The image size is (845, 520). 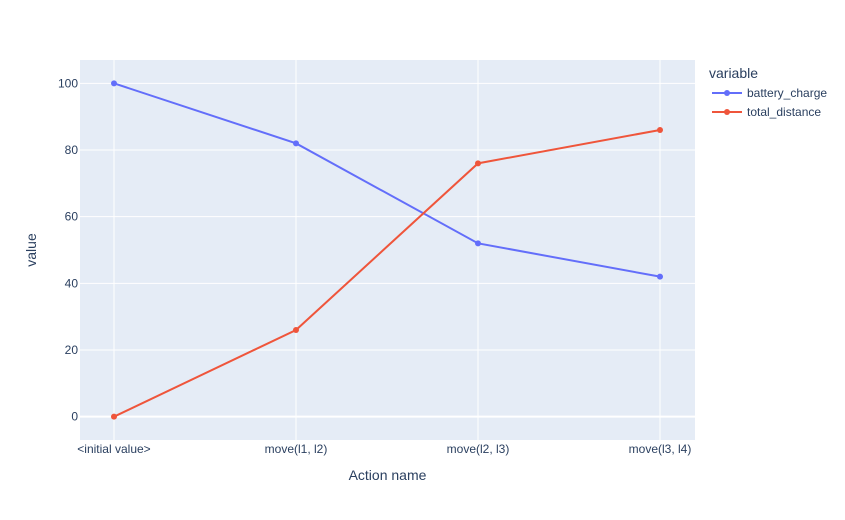 What do you see at coordinates (72, 217) in the screenshot?
I see `y-tick-label: 60` at bounding box center [72, 217].